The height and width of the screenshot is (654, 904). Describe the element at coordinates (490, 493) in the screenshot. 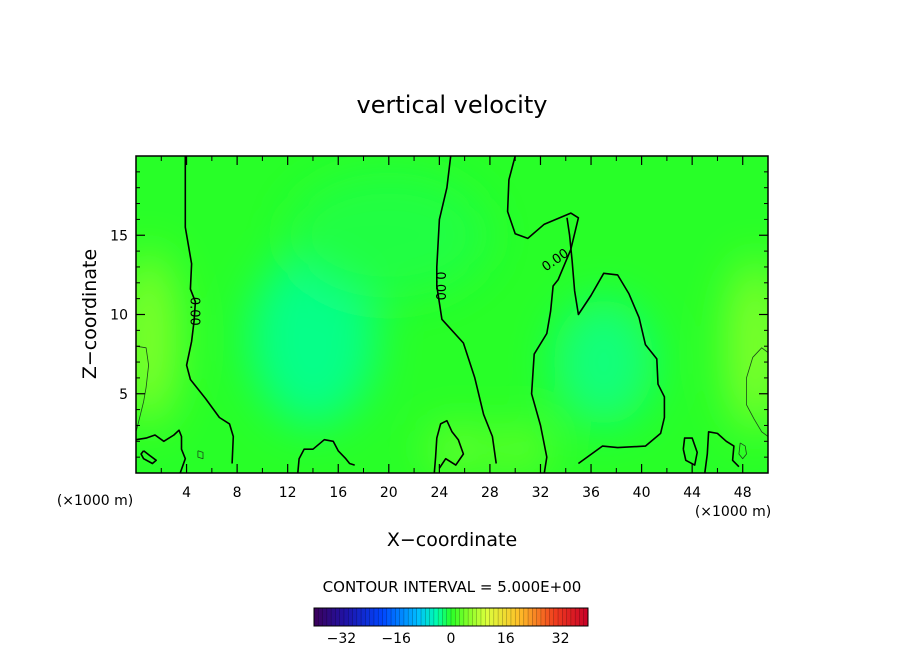

I see `x-tick-label: 28` at that location.